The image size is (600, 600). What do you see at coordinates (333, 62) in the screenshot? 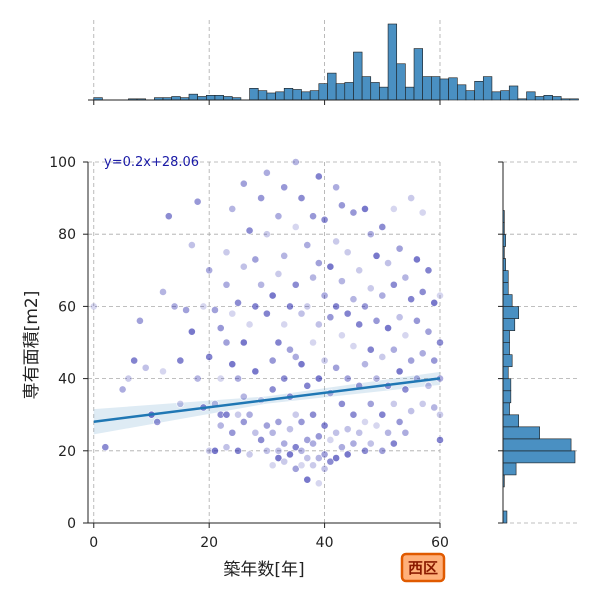
I see `top-marginal-histogram` at bounding box center [333, 62].